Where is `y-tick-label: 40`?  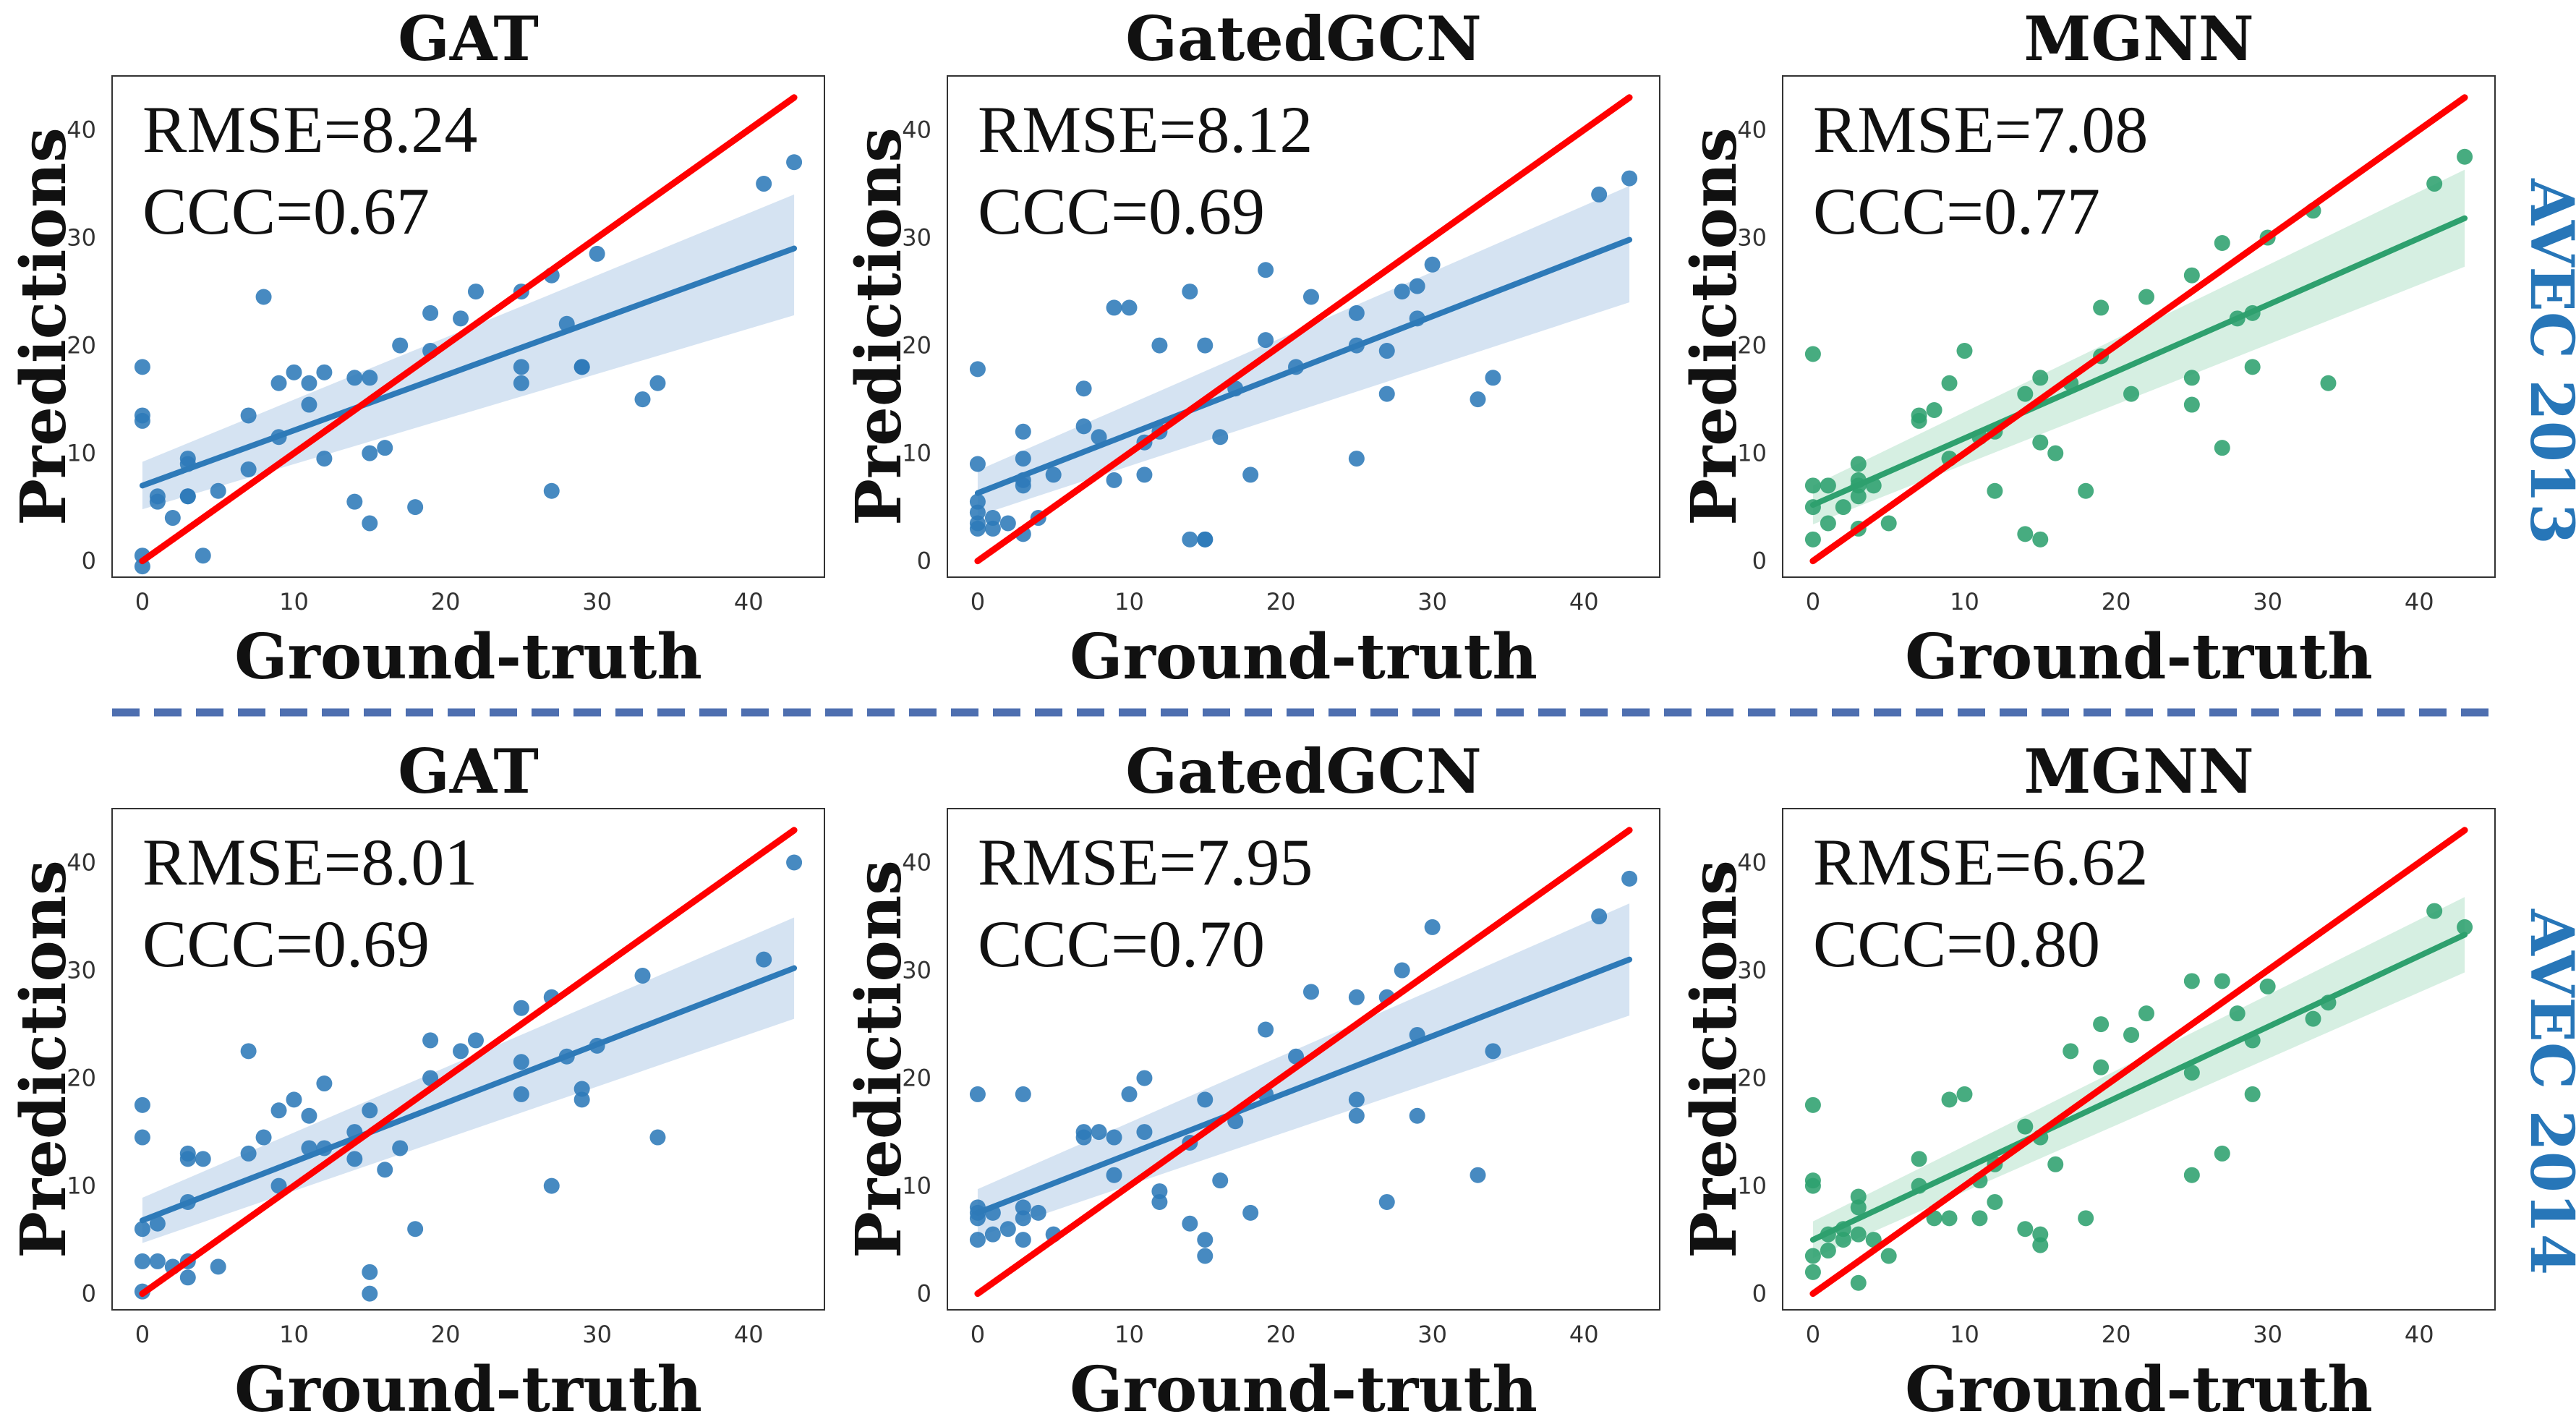
y-tick-label: 40 is located at coordinates (1752, 130).